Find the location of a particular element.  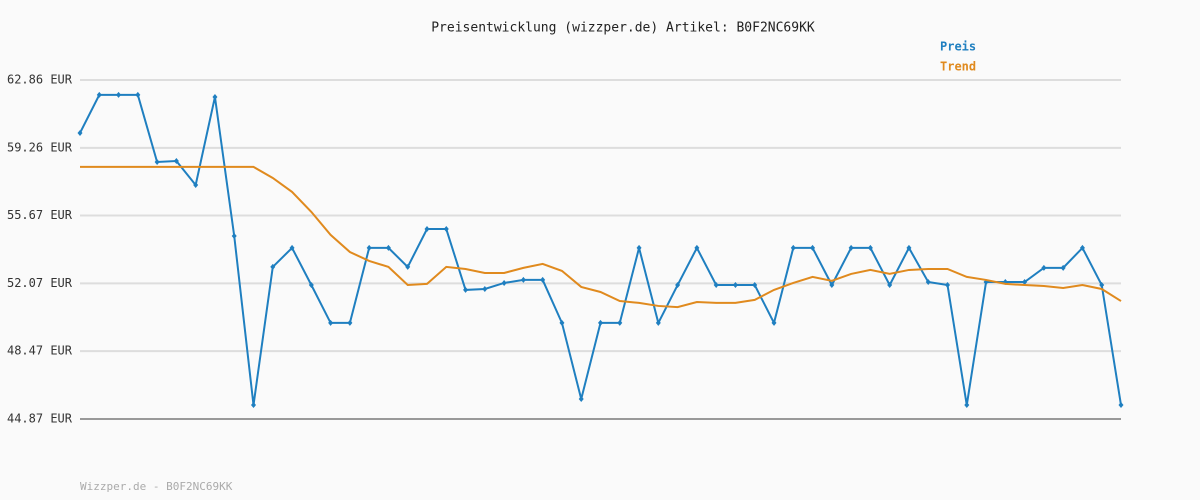

y-tick-label: 59.26 EUR is located at coordinates (40, 147).